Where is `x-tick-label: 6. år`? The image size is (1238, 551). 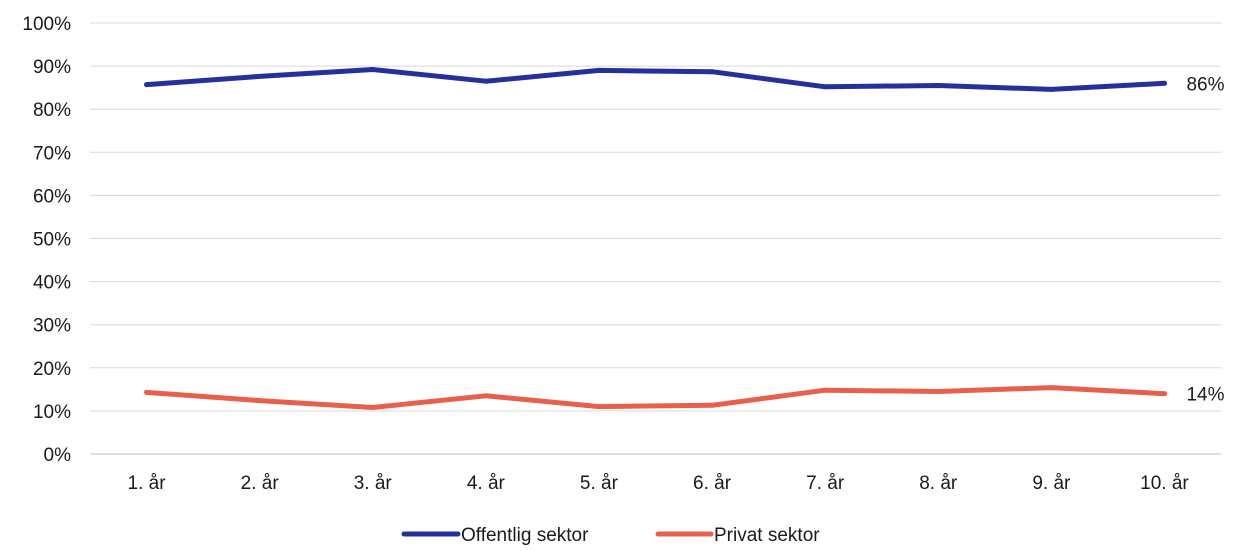 x-tick-label: 6. år is located at coordinates (712, 483).